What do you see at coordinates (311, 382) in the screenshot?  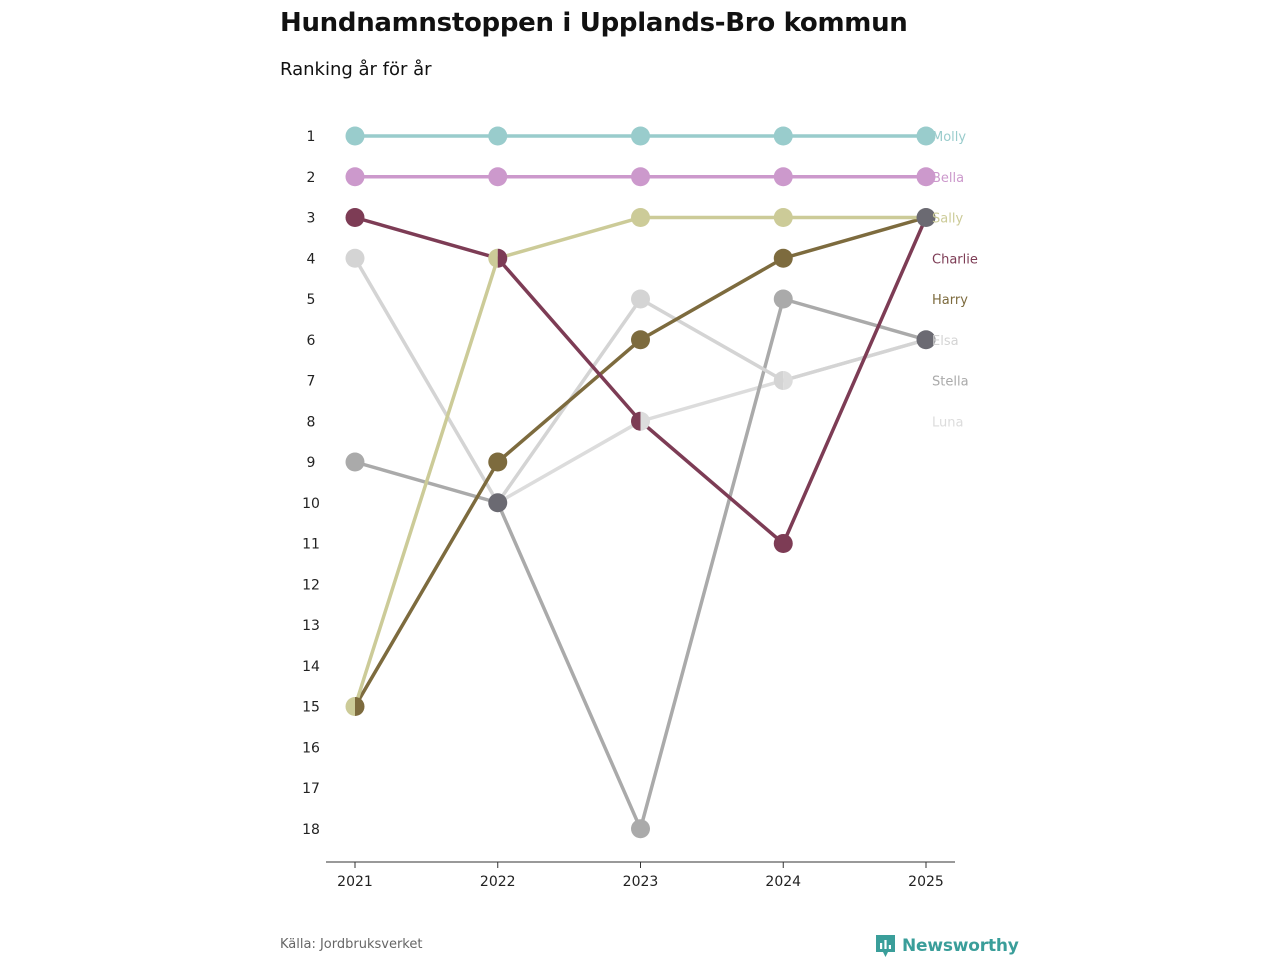 I see `y-tick-label: 7` at bounding box center [311, 382].